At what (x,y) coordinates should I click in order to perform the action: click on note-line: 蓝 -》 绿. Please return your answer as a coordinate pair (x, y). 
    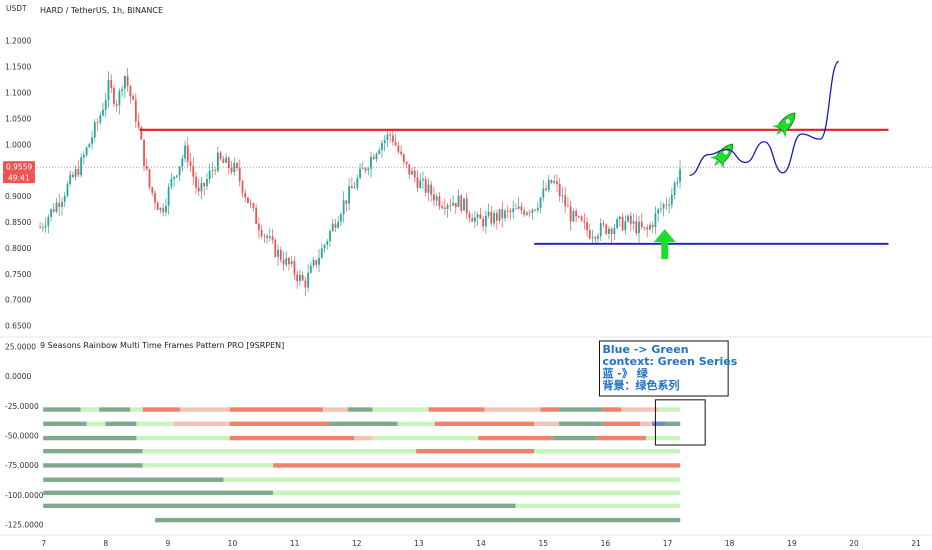
    Looking at the image, I should click on (625, 373).